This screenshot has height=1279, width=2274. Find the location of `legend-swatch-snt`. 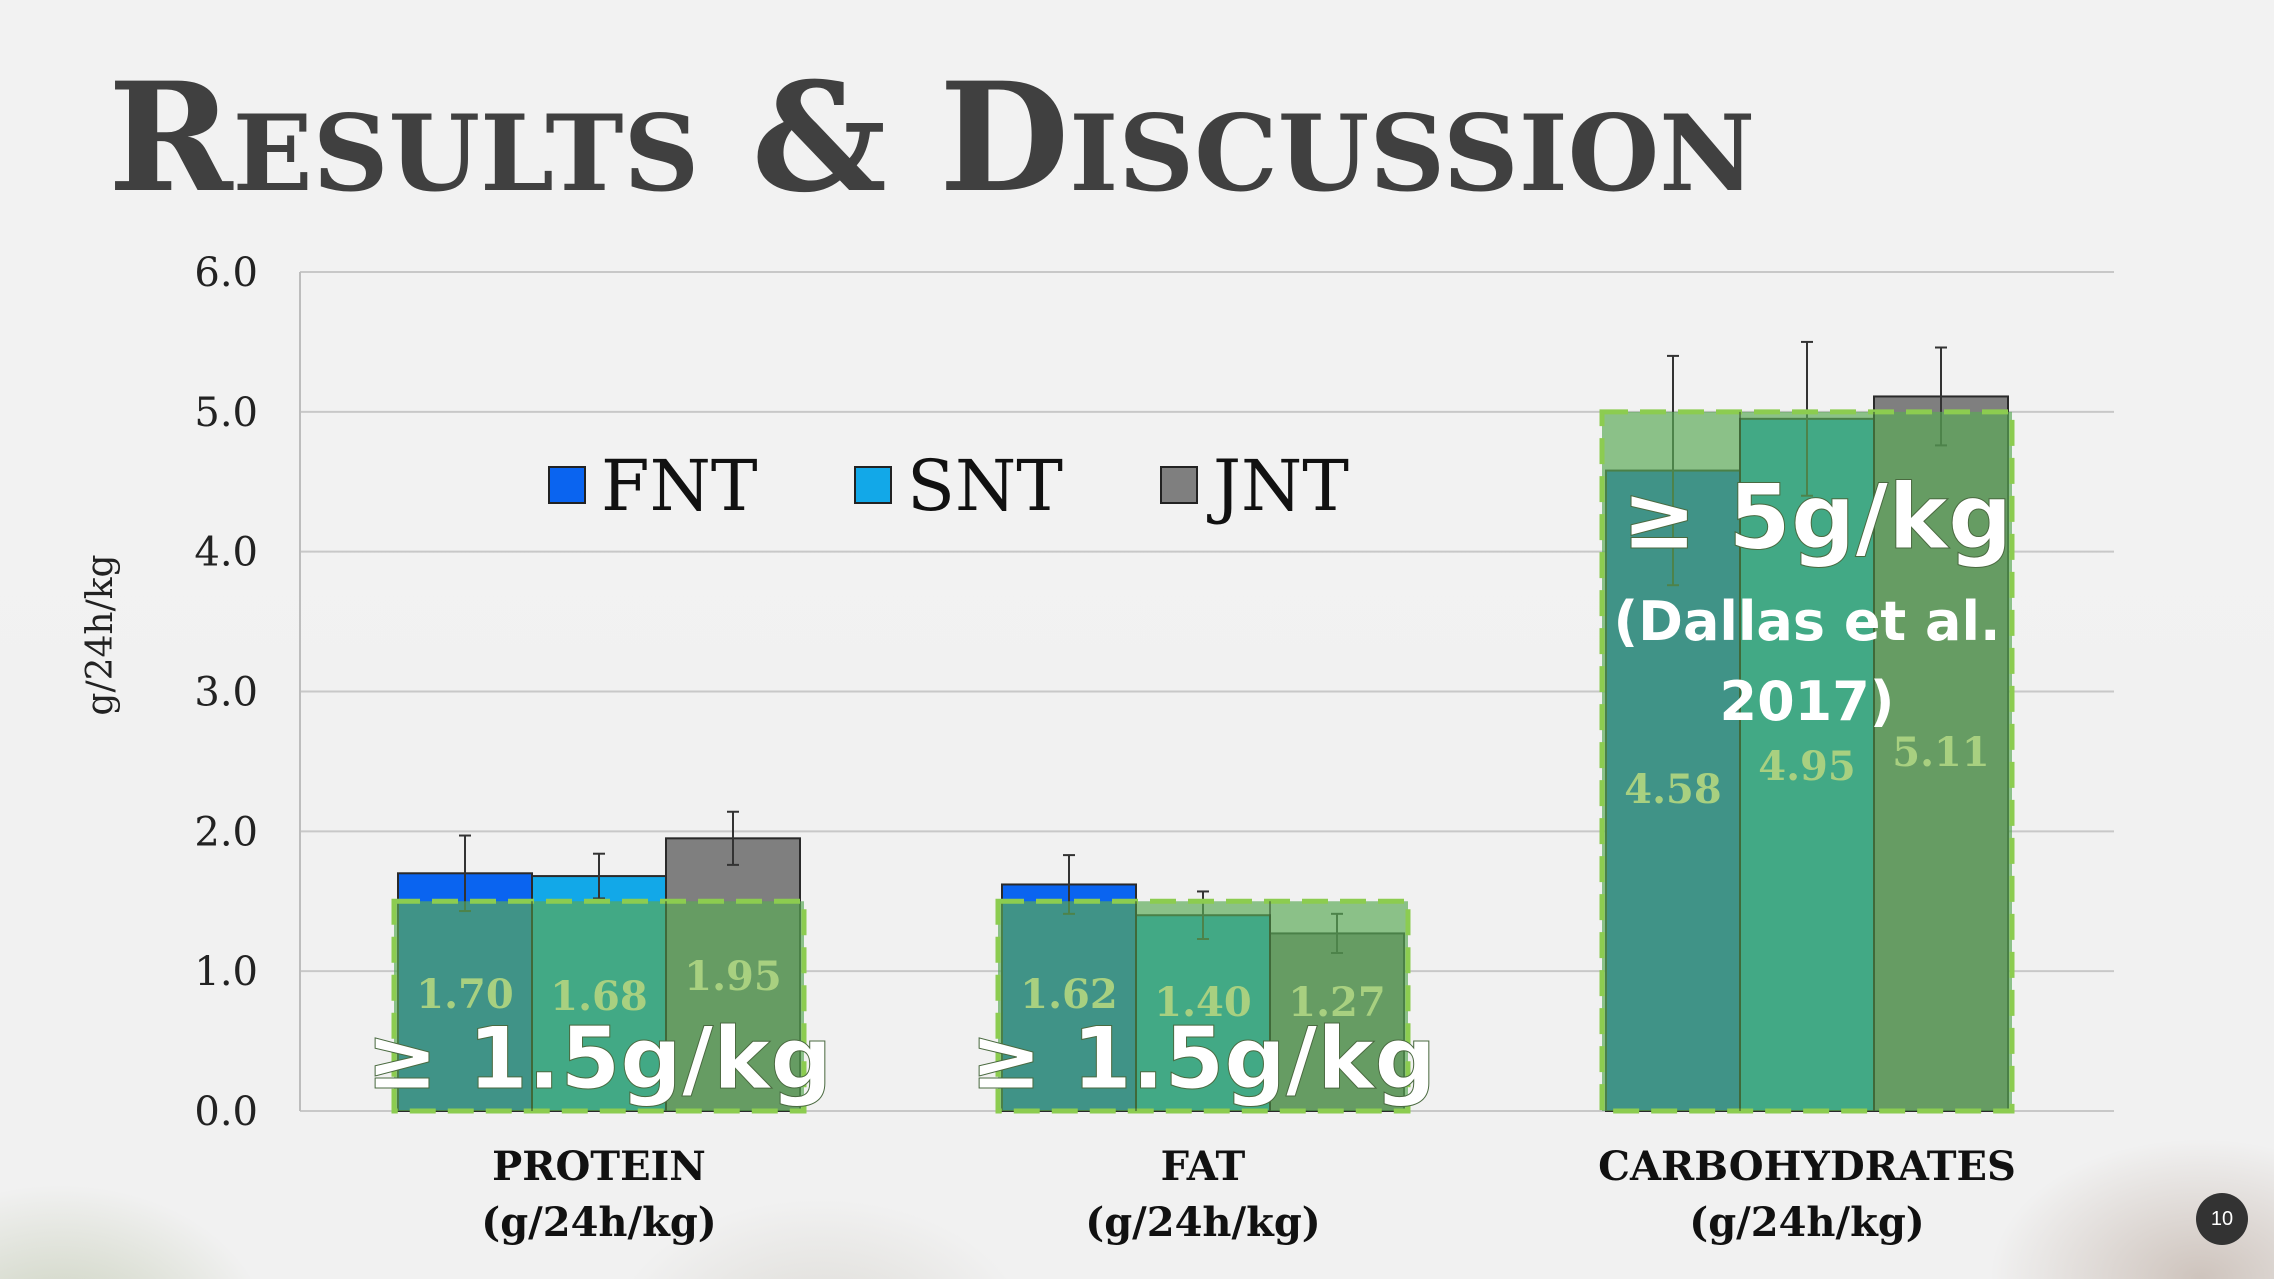

legend-swatch-snt is located at coordinates (873, 485).